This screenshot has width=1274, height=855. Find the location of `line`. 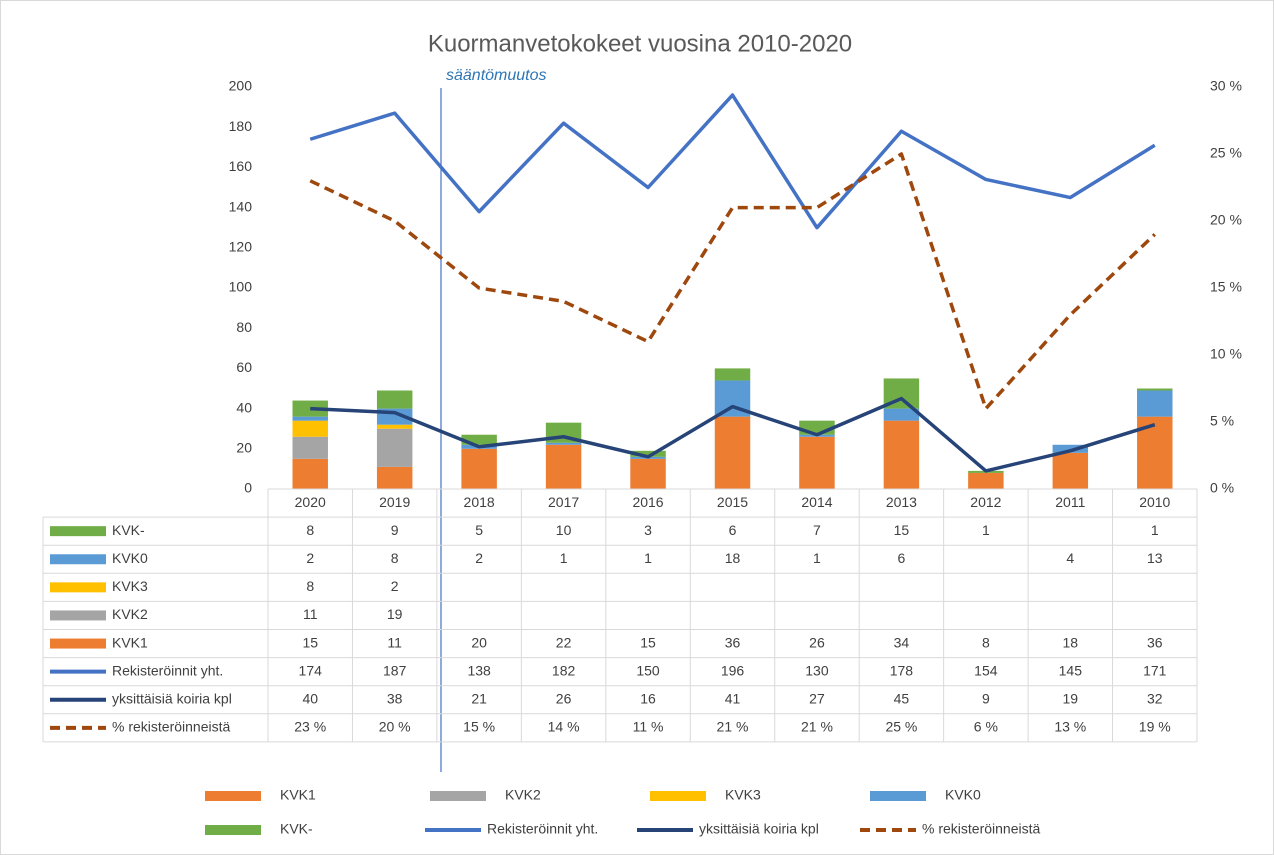

line is located at coordinates (733, 434).